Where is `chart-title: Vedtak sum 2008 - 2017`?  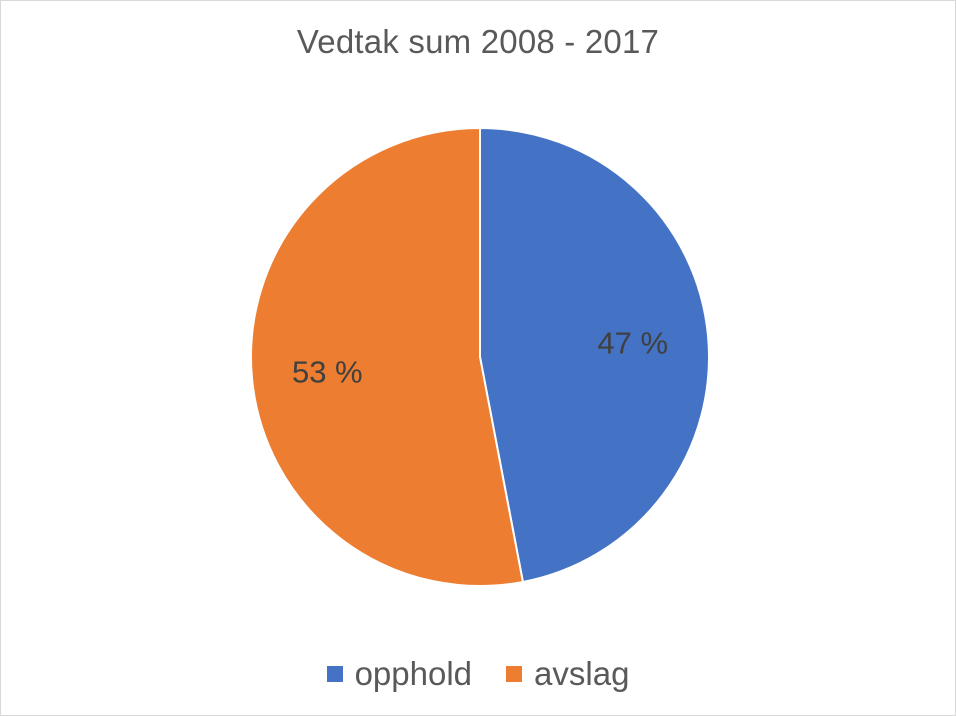 chart-title: Vedtak sum 2008 - 2017 is located at coordinates (478, 41).